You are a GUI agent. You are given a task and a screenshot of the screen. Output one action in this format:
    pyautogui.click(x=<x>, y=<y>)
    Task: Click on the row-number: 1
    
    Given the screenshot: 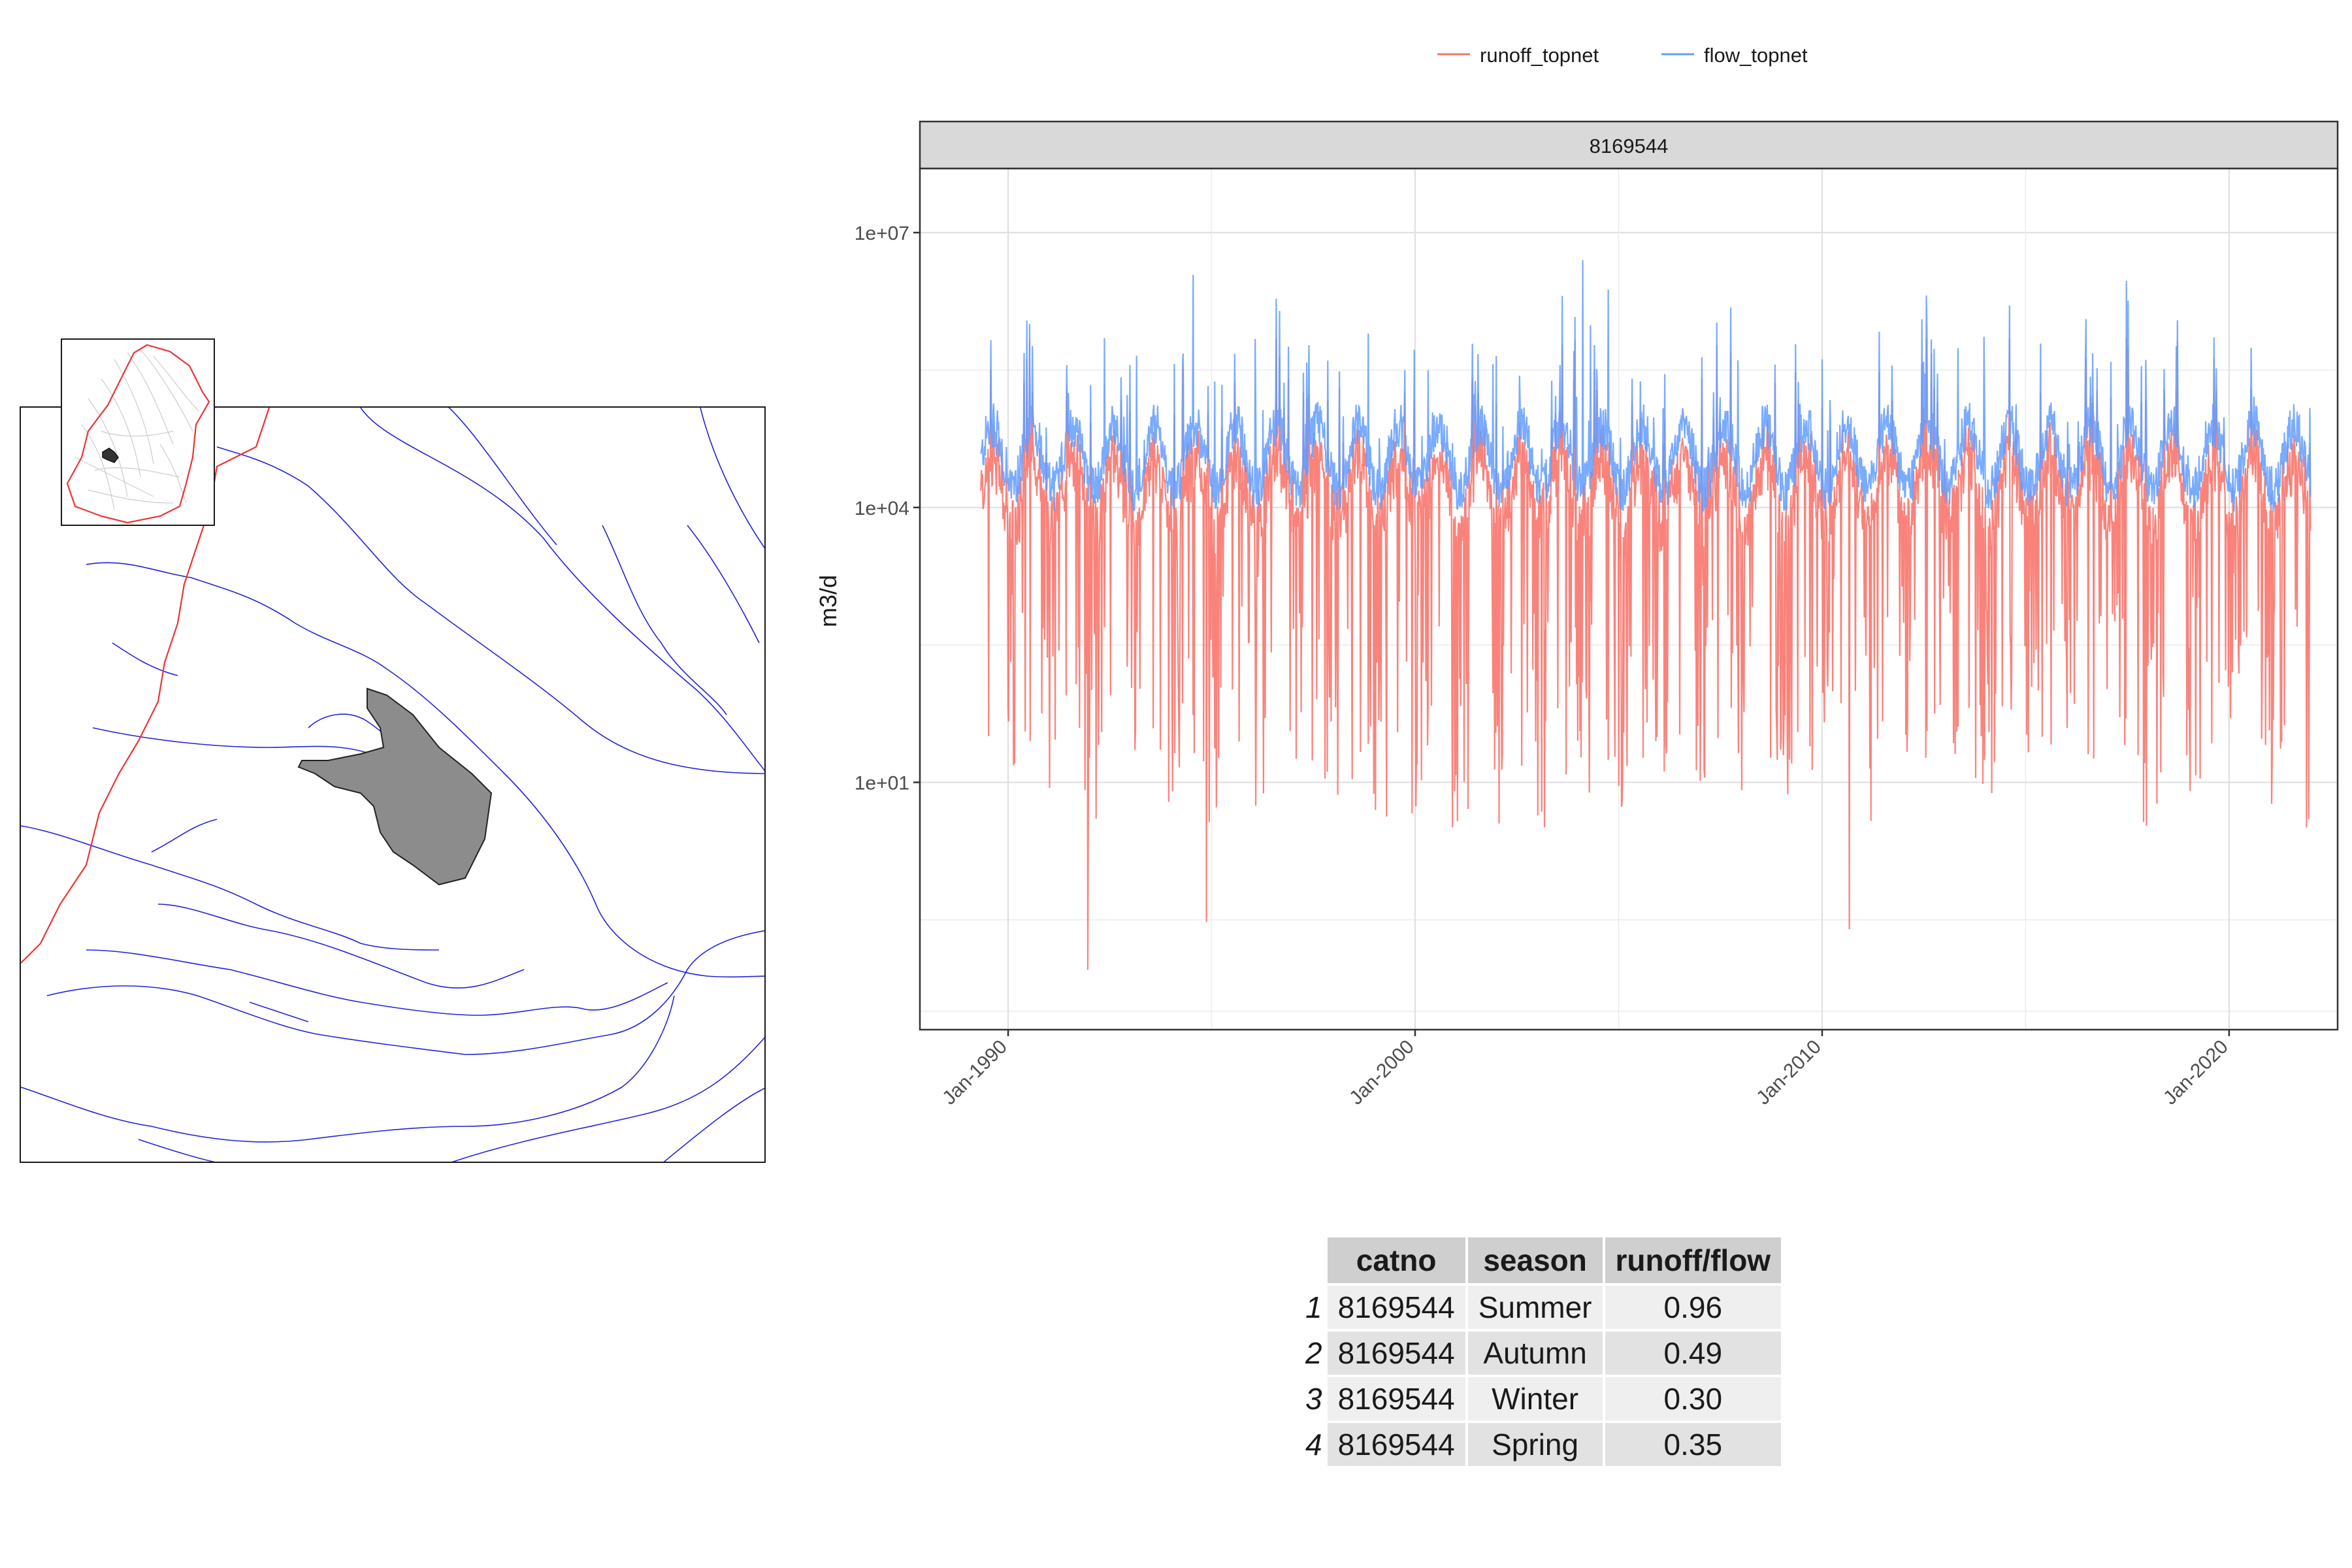 What is the action you would take?
    pyautogui.click(x=1313, y=1307)
    